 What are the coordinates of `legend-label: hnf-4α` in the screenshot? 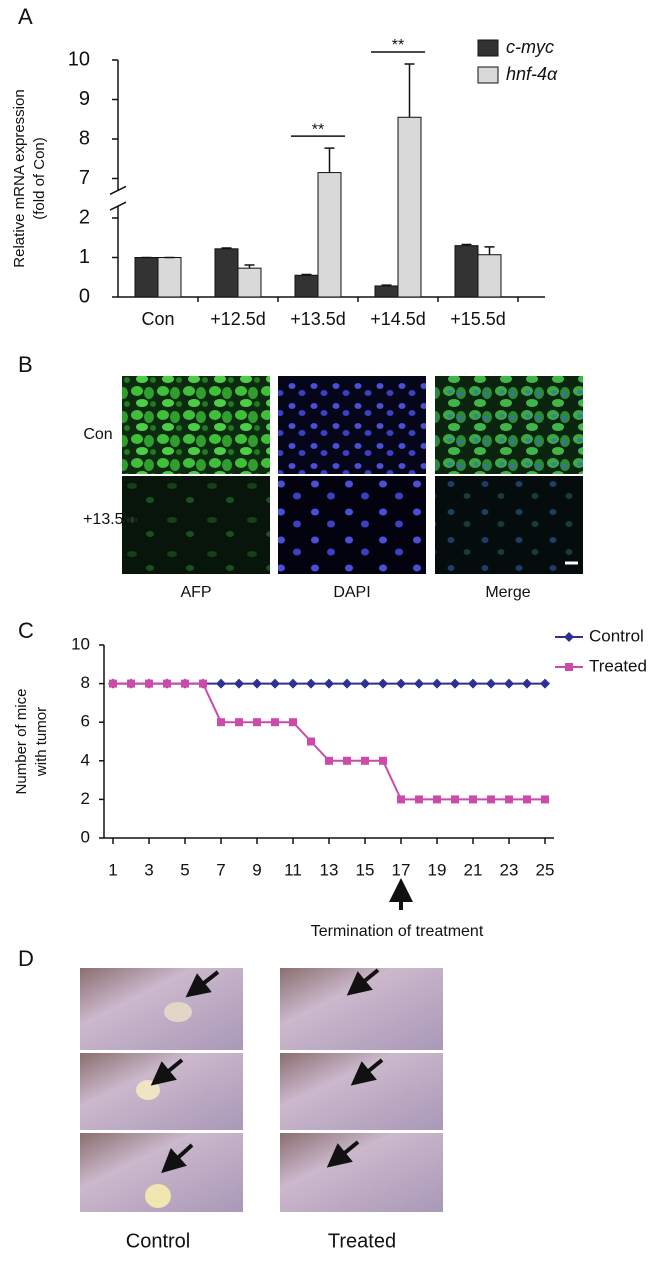 It's located at (532, 74).